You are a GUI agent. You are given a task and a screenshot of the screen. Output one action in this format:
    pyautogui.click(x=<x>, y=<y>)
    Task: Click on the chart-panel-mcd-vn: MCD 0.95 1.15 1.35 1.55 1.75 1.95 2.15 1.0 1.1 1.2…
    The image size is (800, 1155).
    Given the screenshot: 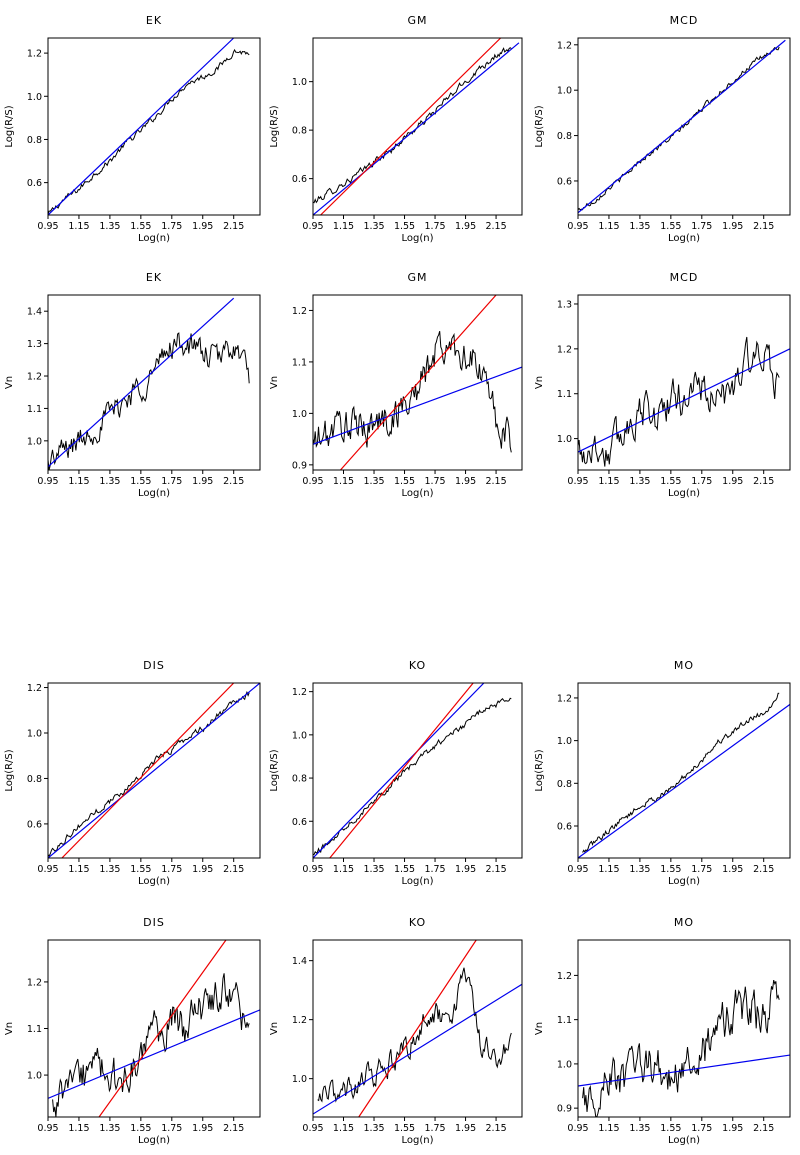 What is the action you would take?
    pyautogui.click(x=662, y=385)
    